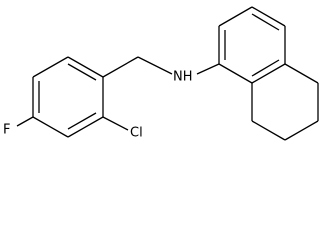 This screenshot has width=323, height=240. Describe the element at coordinates (285, 102) in the screenshot. I see `saturated-ring` at that location.